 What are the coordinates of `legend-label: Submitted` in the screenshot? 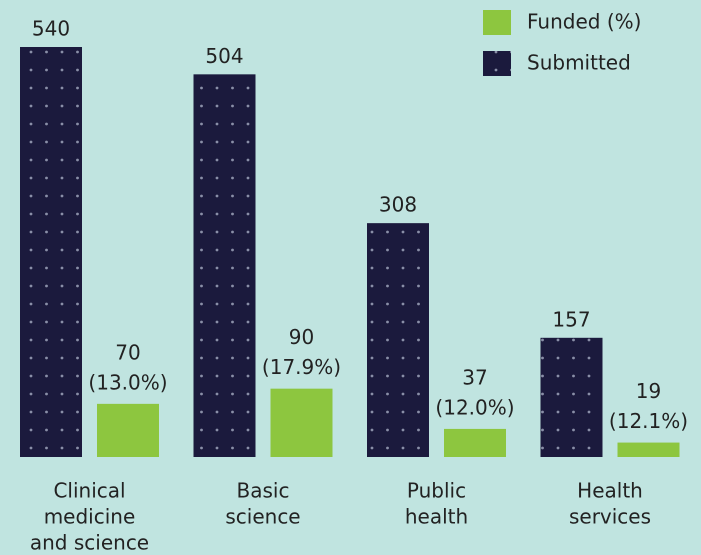 It's located at (579, 63).